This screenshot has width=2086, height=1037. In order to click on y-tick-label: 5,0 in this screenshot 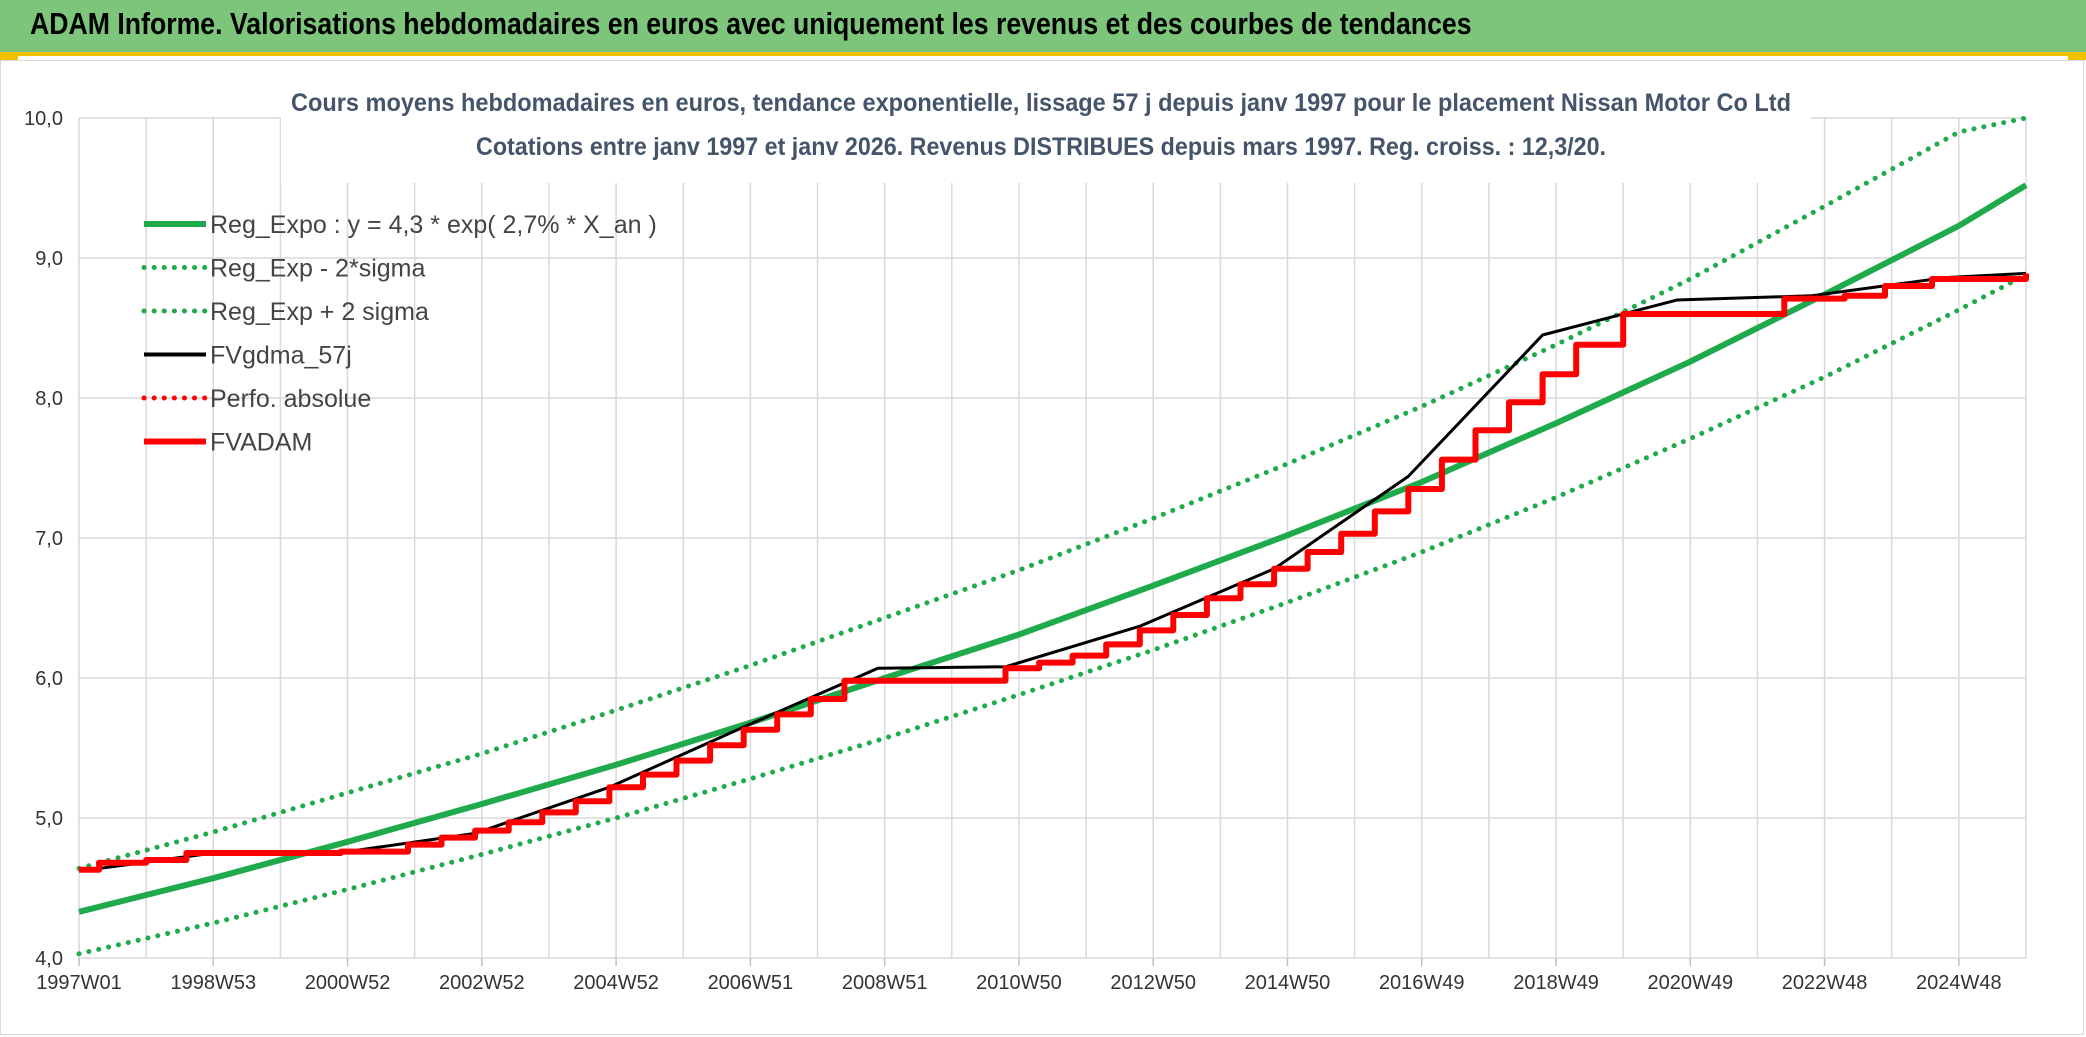, I will do `click(49, 819)`.